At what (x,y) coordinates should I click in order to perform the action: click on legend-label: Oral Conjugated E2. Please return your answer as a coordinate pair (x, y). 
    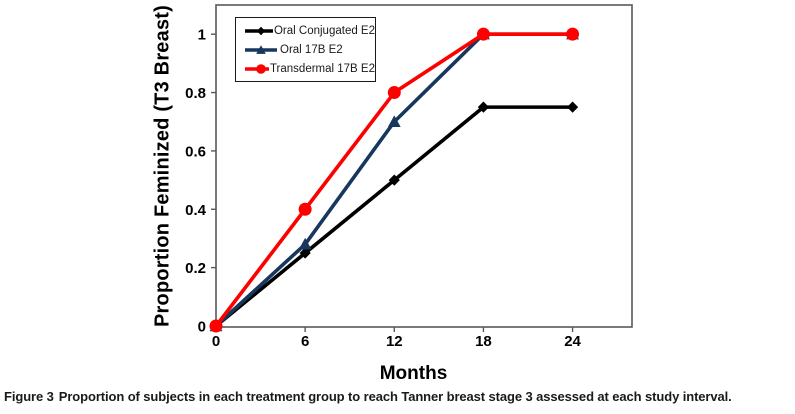
    Looking at the image, I should click on (324, 30).